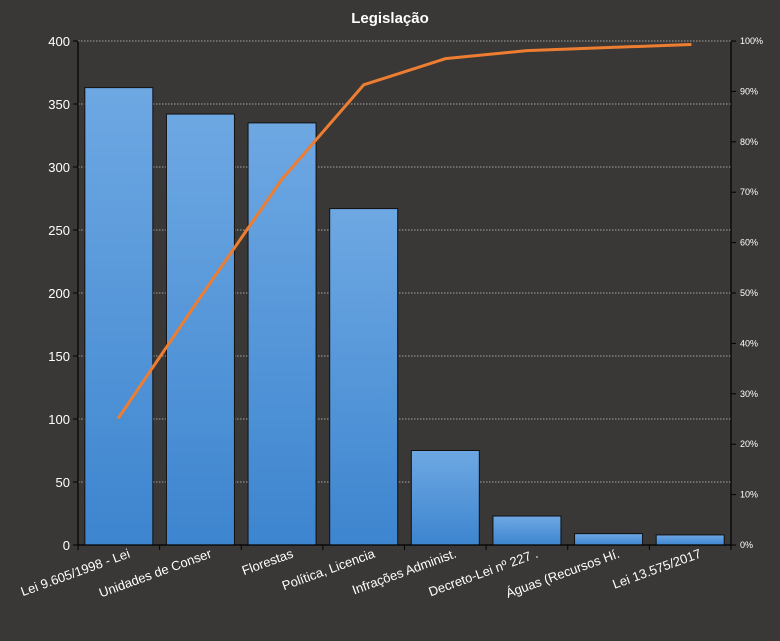  What do you see at coordinates (749, 495) in the screenshot?
I see `right-tick-label: 10%` at bounding box center [749, 495].